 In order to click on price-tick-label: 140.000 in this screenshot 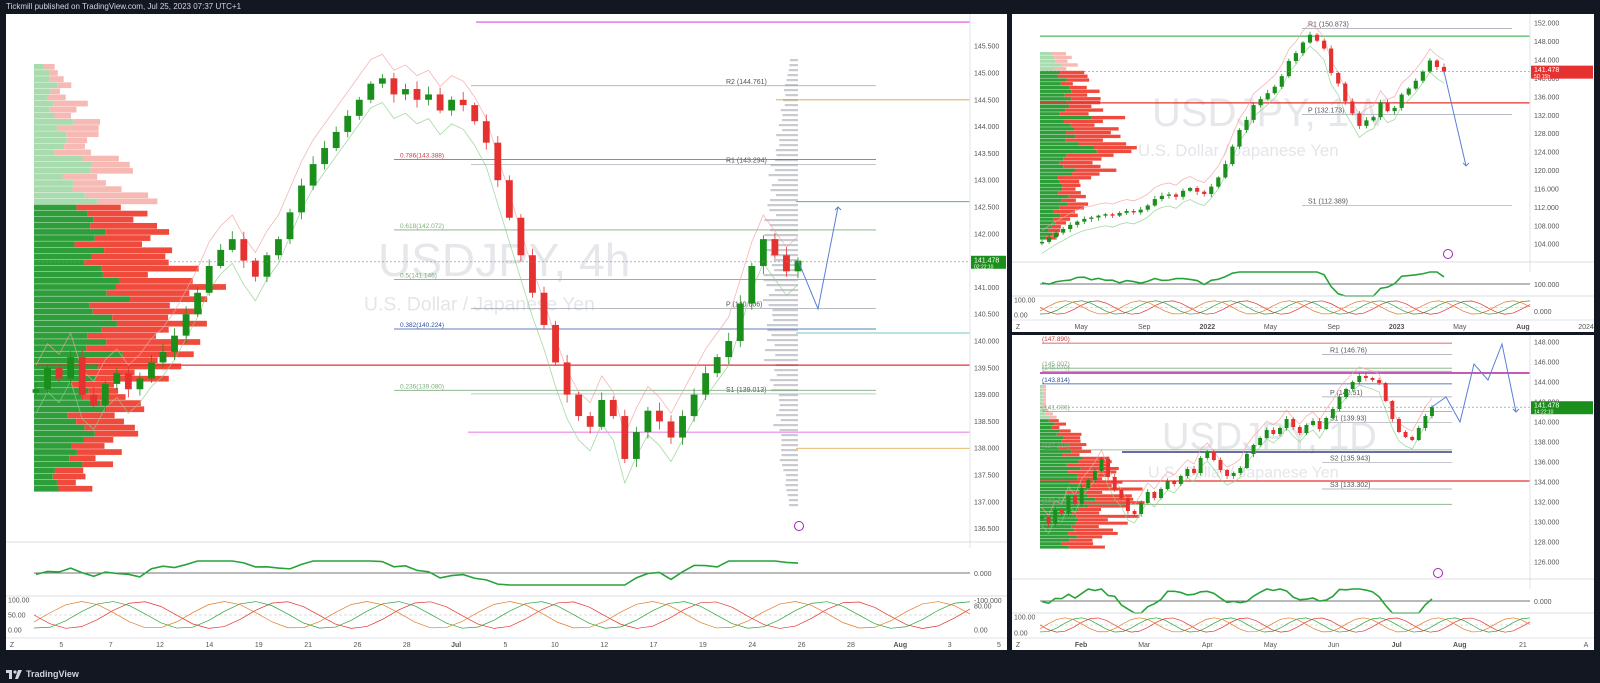, I will do `click(1546, 423)`.